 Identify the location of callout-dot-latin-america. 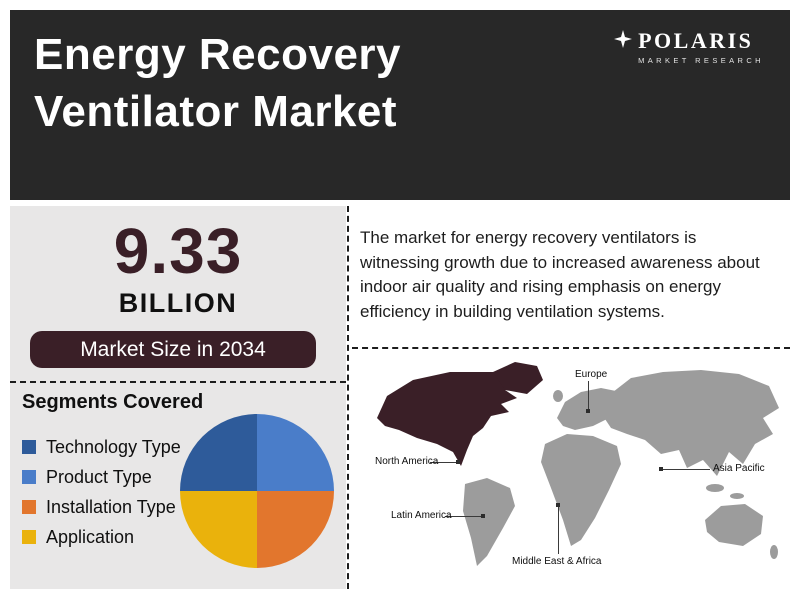
(483, 516).